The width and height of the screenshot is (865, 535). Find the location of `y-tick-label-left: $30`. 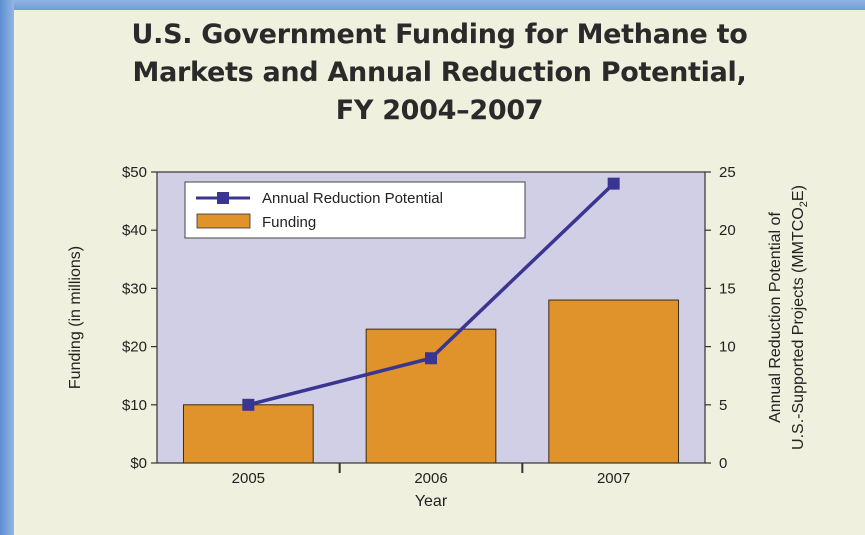

y-tick-label-left: $30 is located at coordinates (134, 288).